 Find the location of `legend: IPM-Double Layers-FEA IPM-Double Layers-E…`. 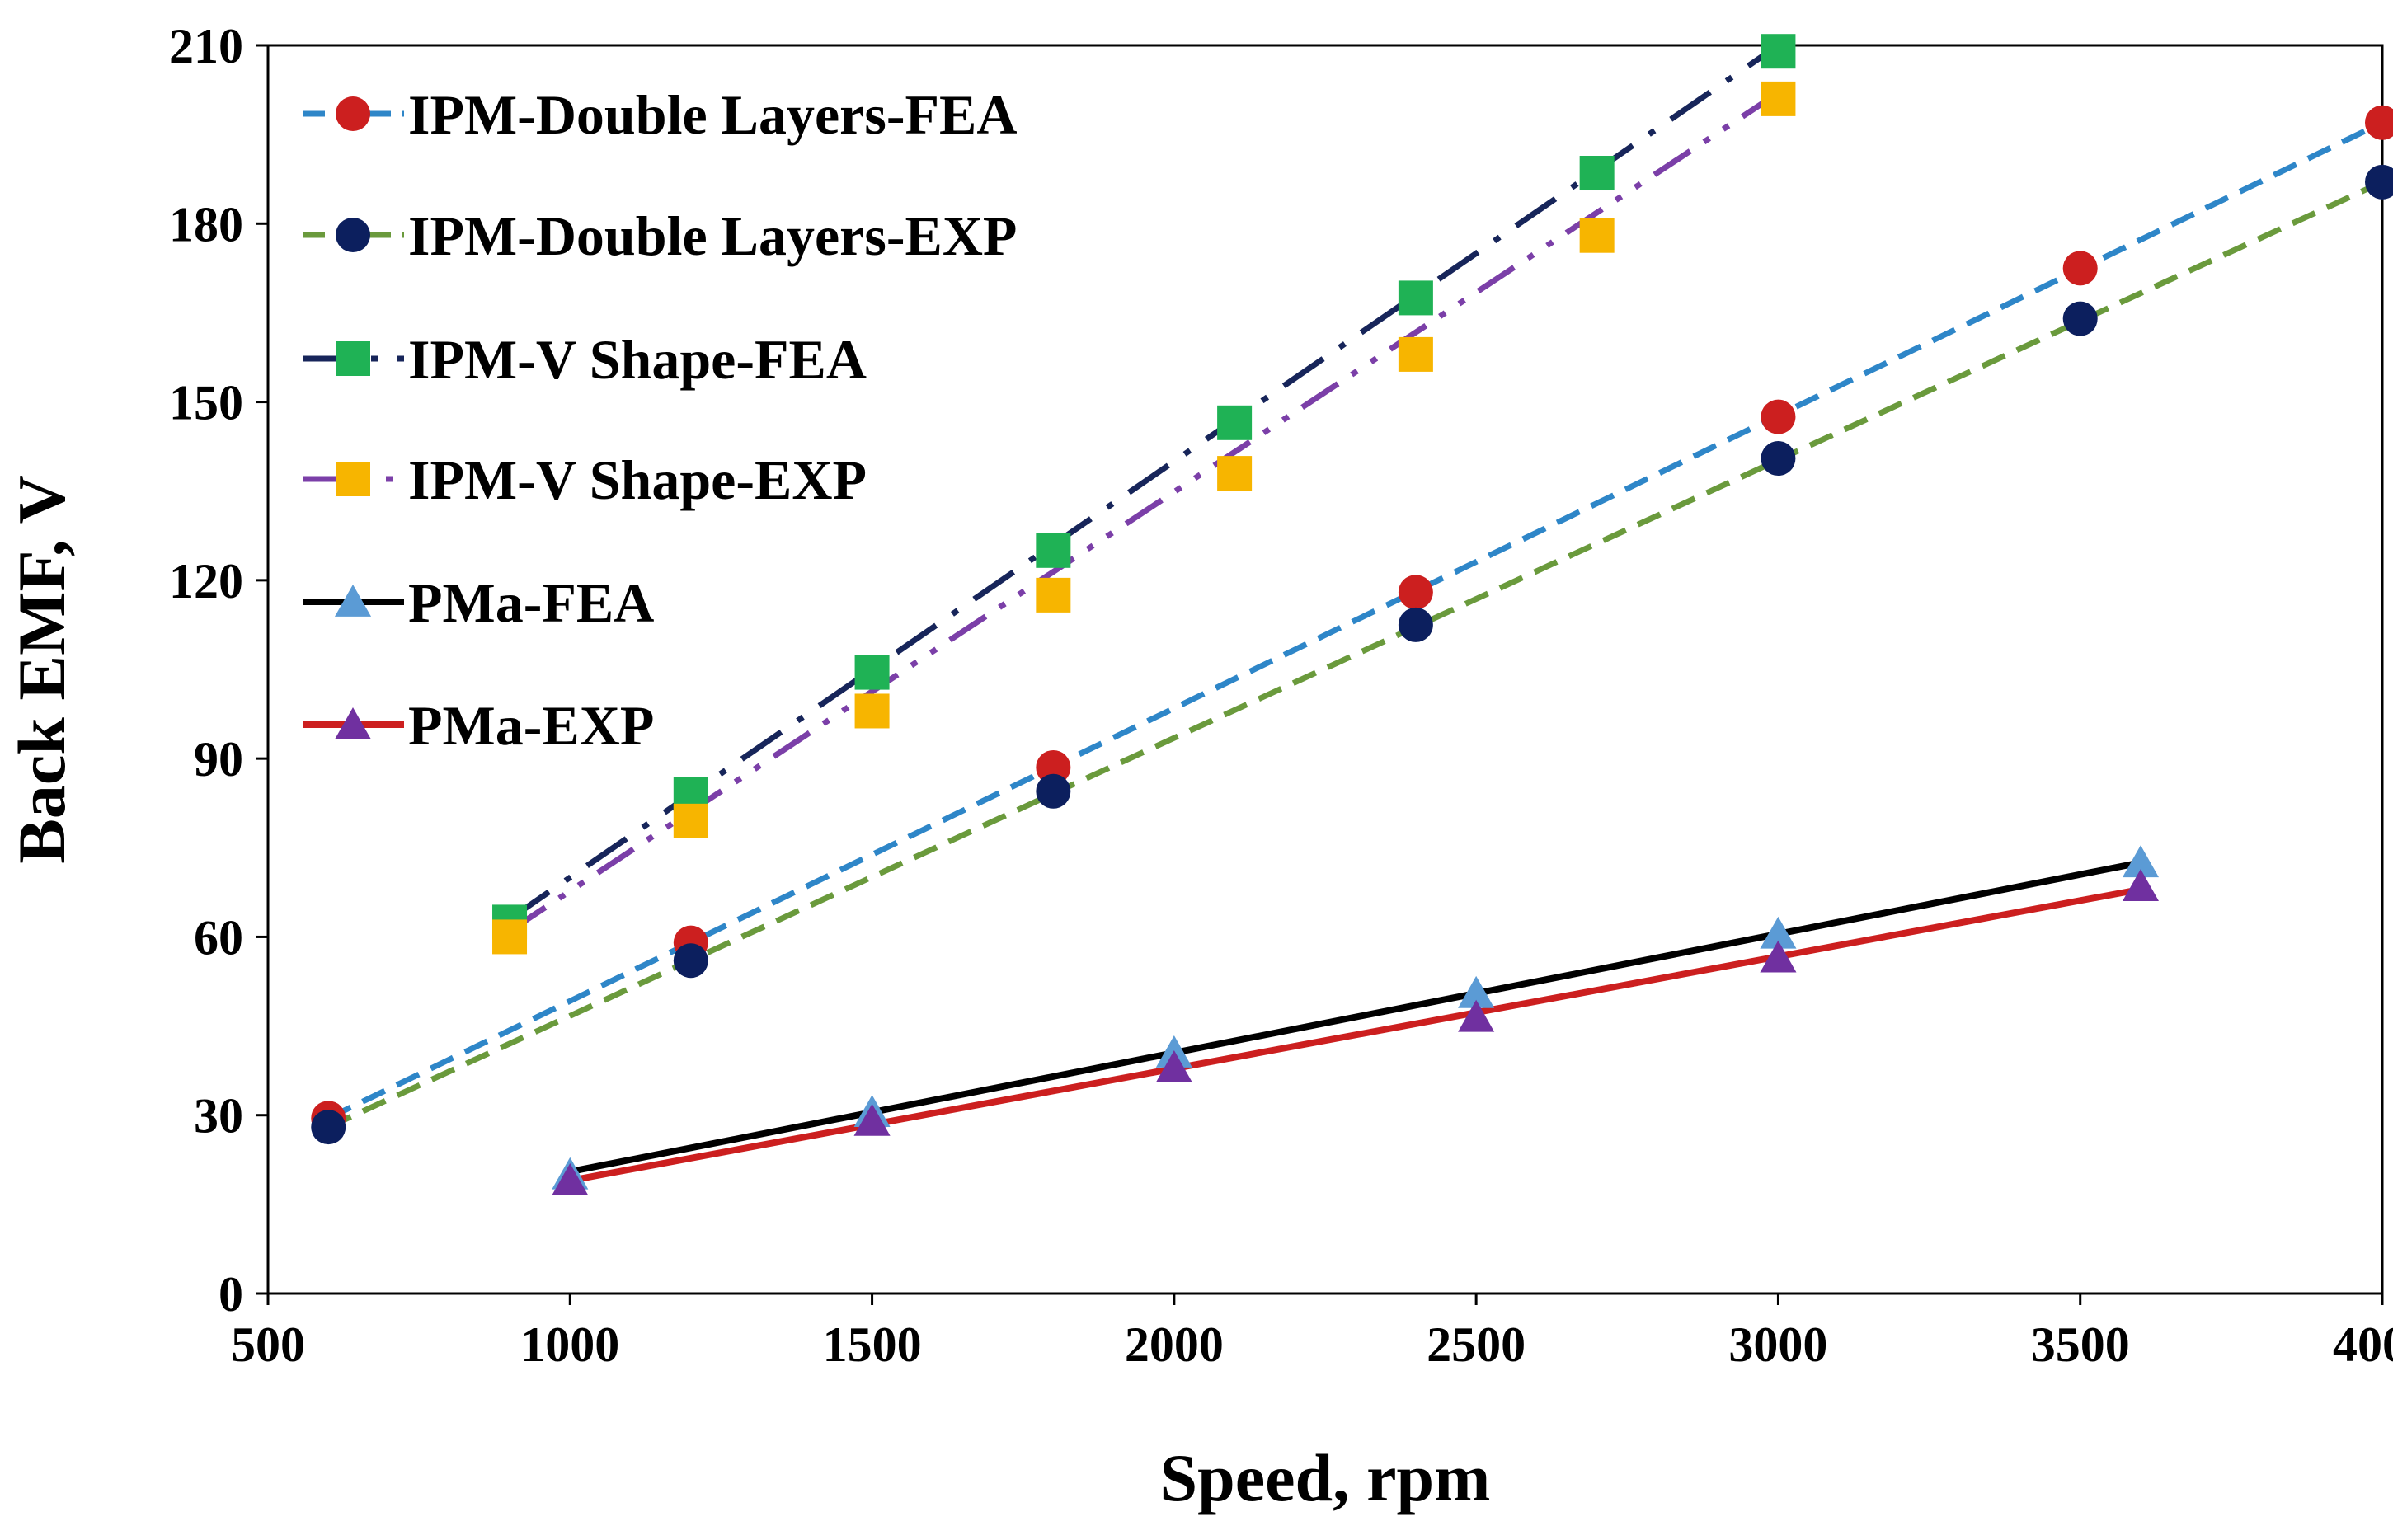

legend: IPM-Double Layers-FEA IPM-Double Layers-E… is located at coordinates (660, 420).